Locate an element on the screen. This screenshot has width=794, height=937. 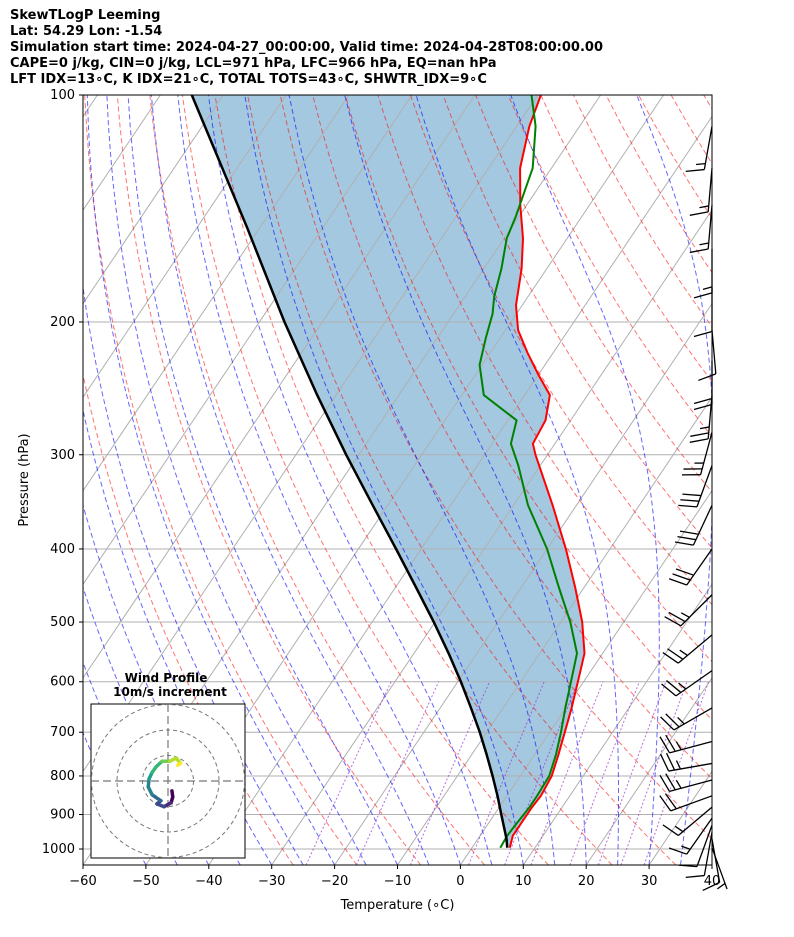
y-tick-label: 200 is located at coordinates (62, 322).